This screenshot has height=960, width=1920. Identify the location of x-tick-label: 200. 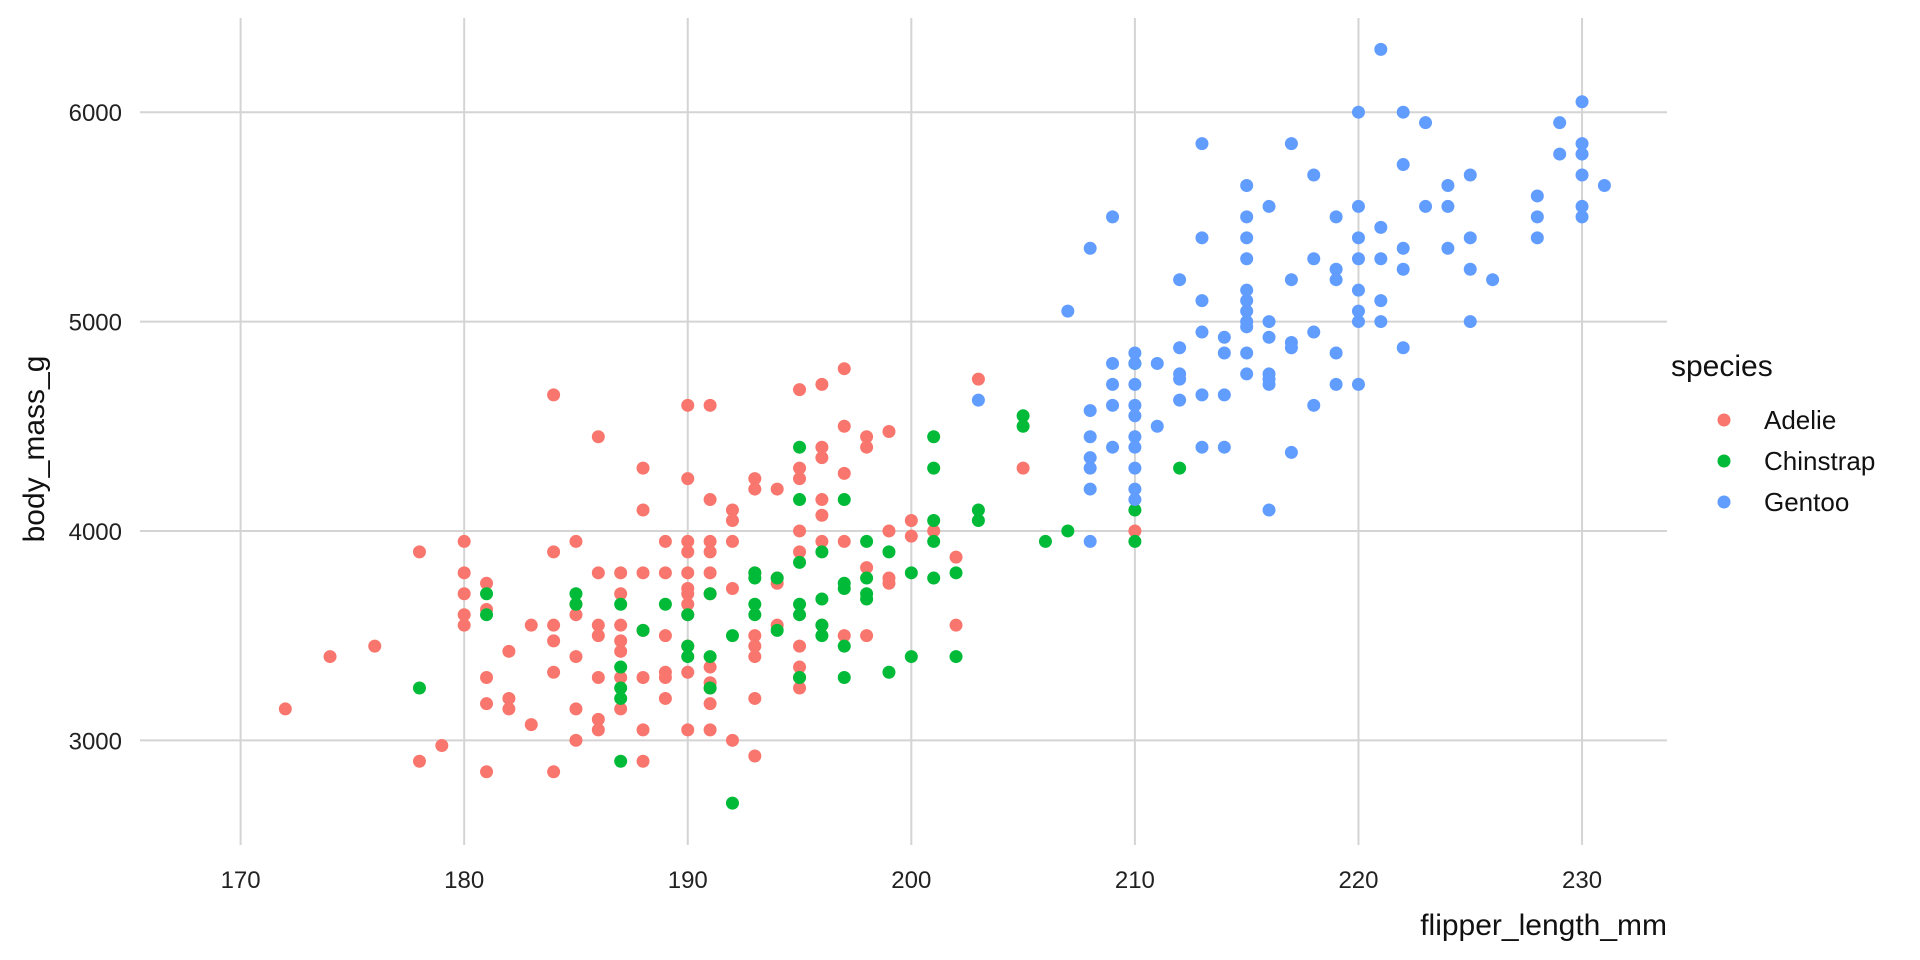
(911, 880).